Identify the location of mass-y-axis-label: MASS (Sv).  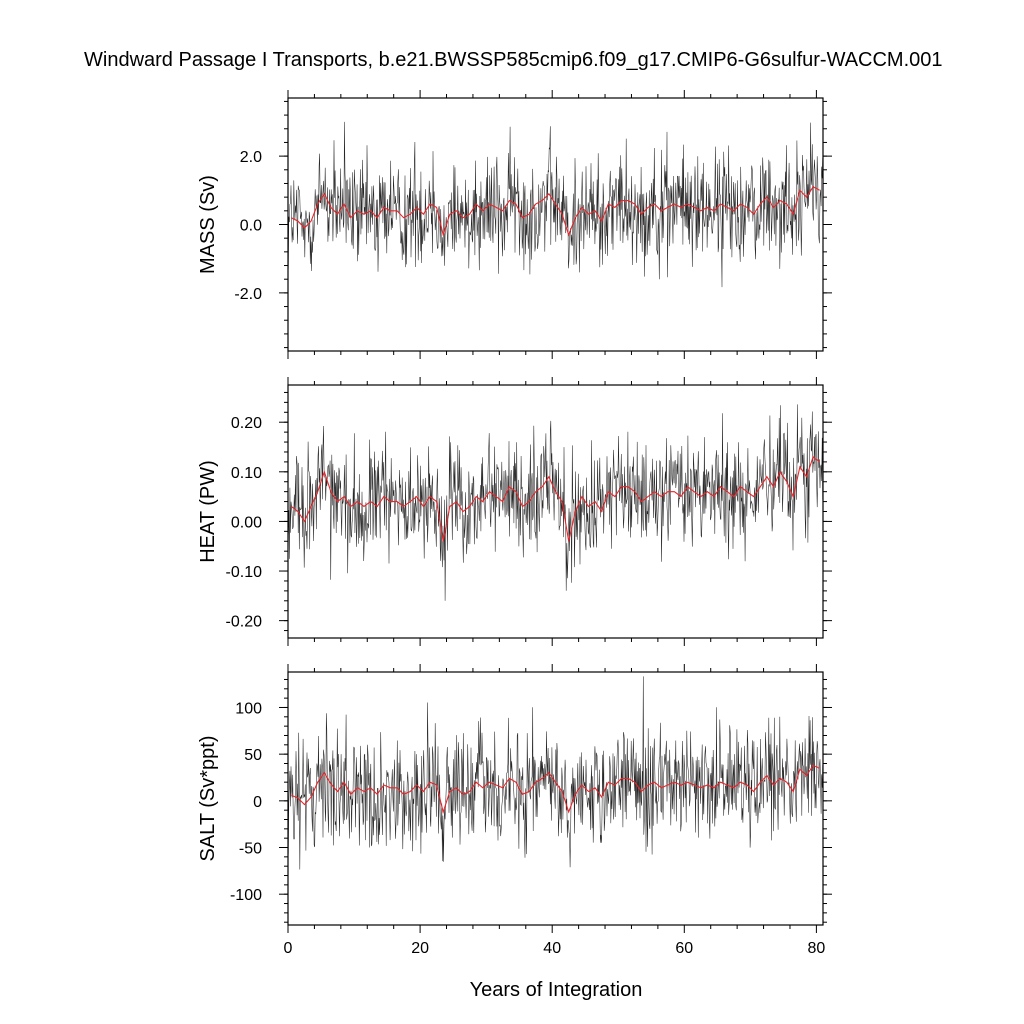
(208, 224).